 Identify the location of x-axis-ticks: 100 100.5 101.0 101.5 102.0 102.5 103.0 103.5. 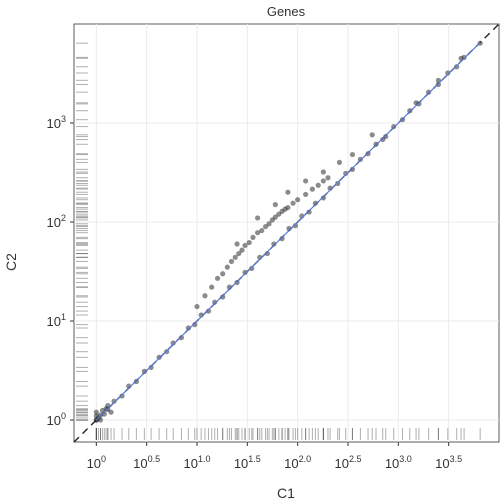
(274, 456).